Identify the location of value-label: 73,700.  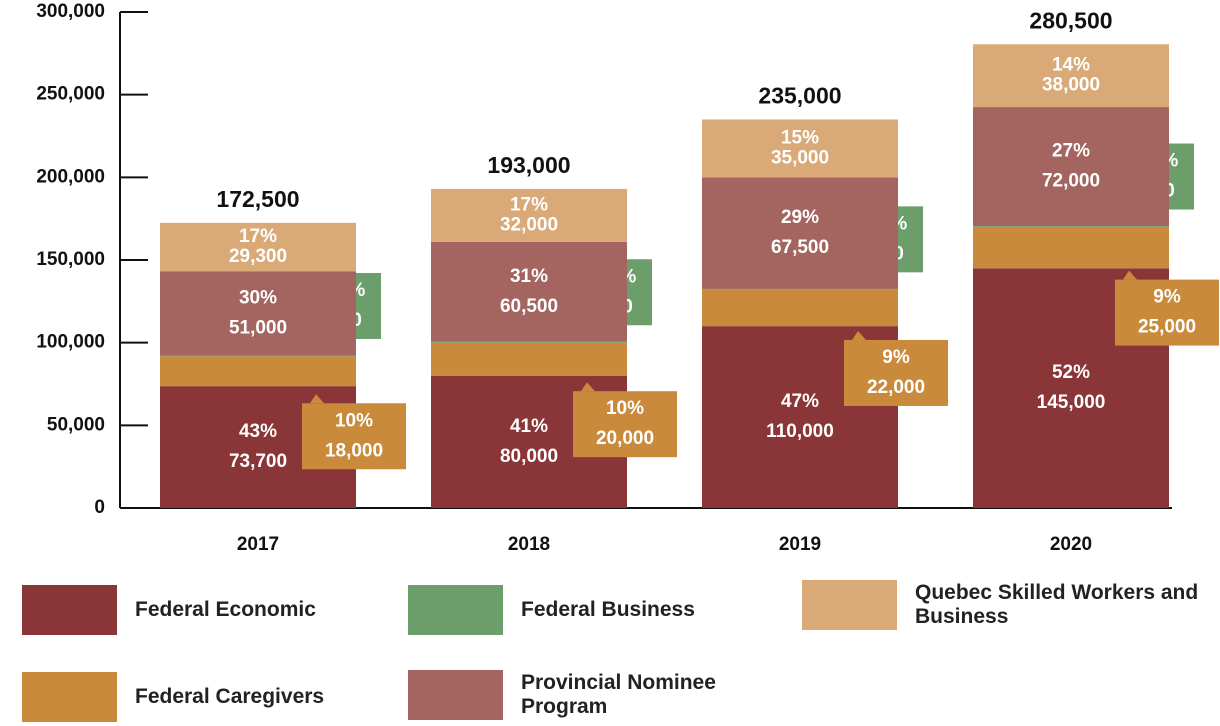
(258, 461).